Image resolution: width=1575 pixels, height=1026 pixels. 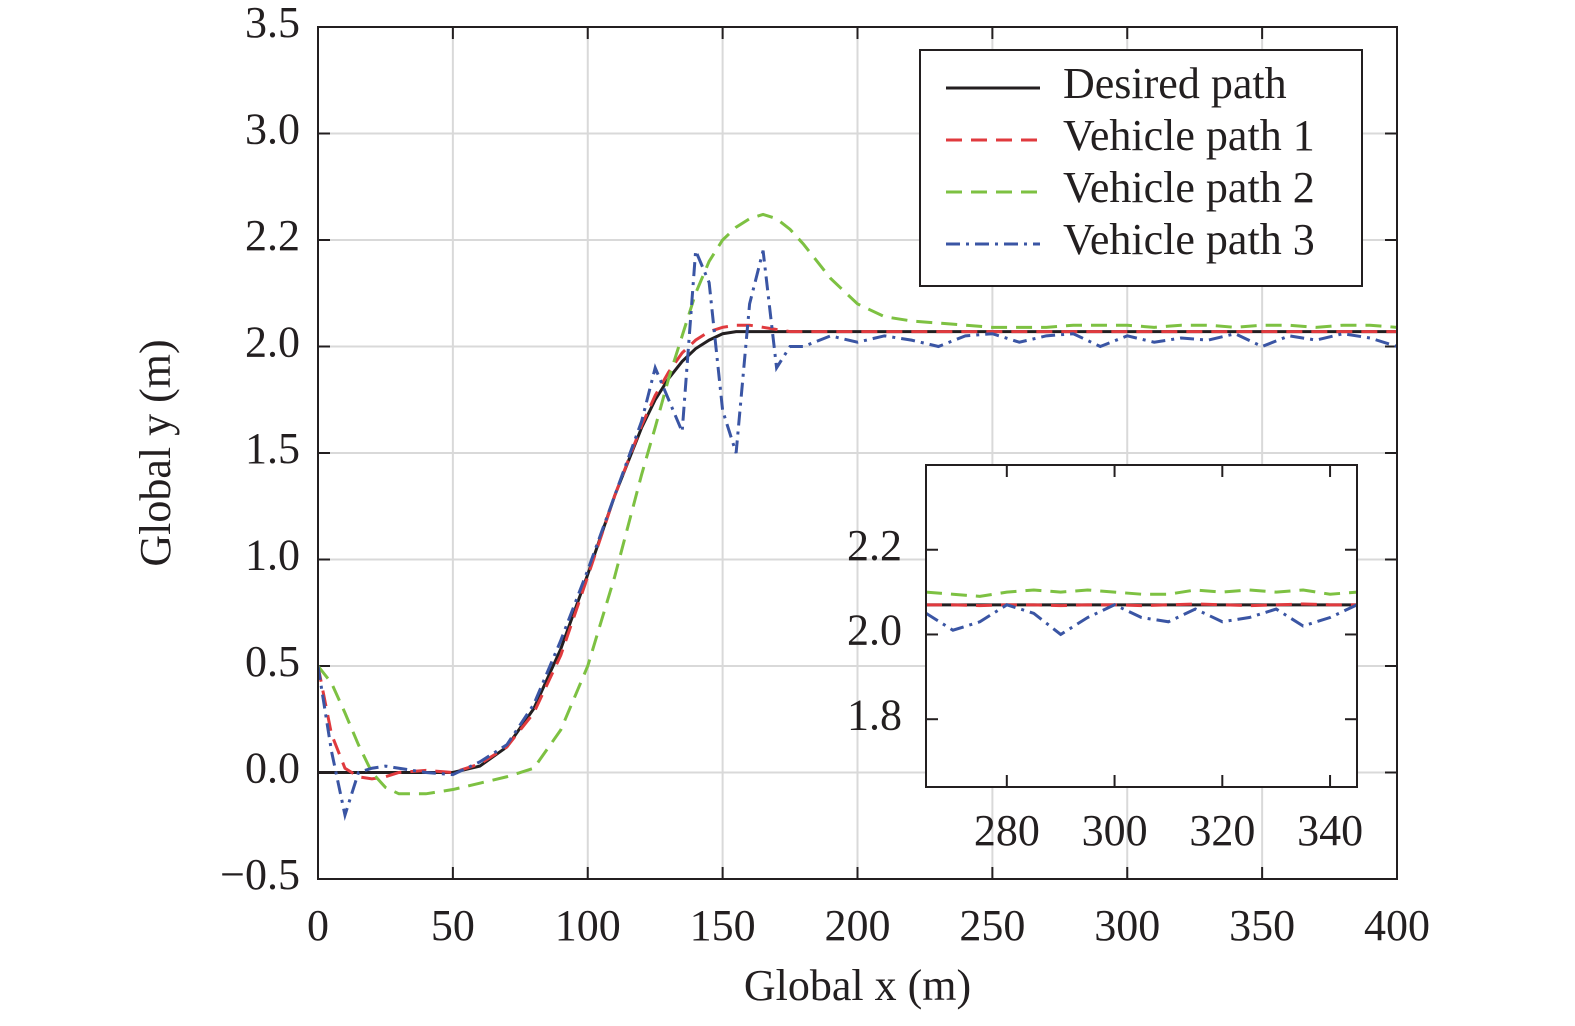 What do you see at coordinates (272, 23) in the screenshot?
I see `y-tick-label: 3.5` at bounding box center [272, 23].